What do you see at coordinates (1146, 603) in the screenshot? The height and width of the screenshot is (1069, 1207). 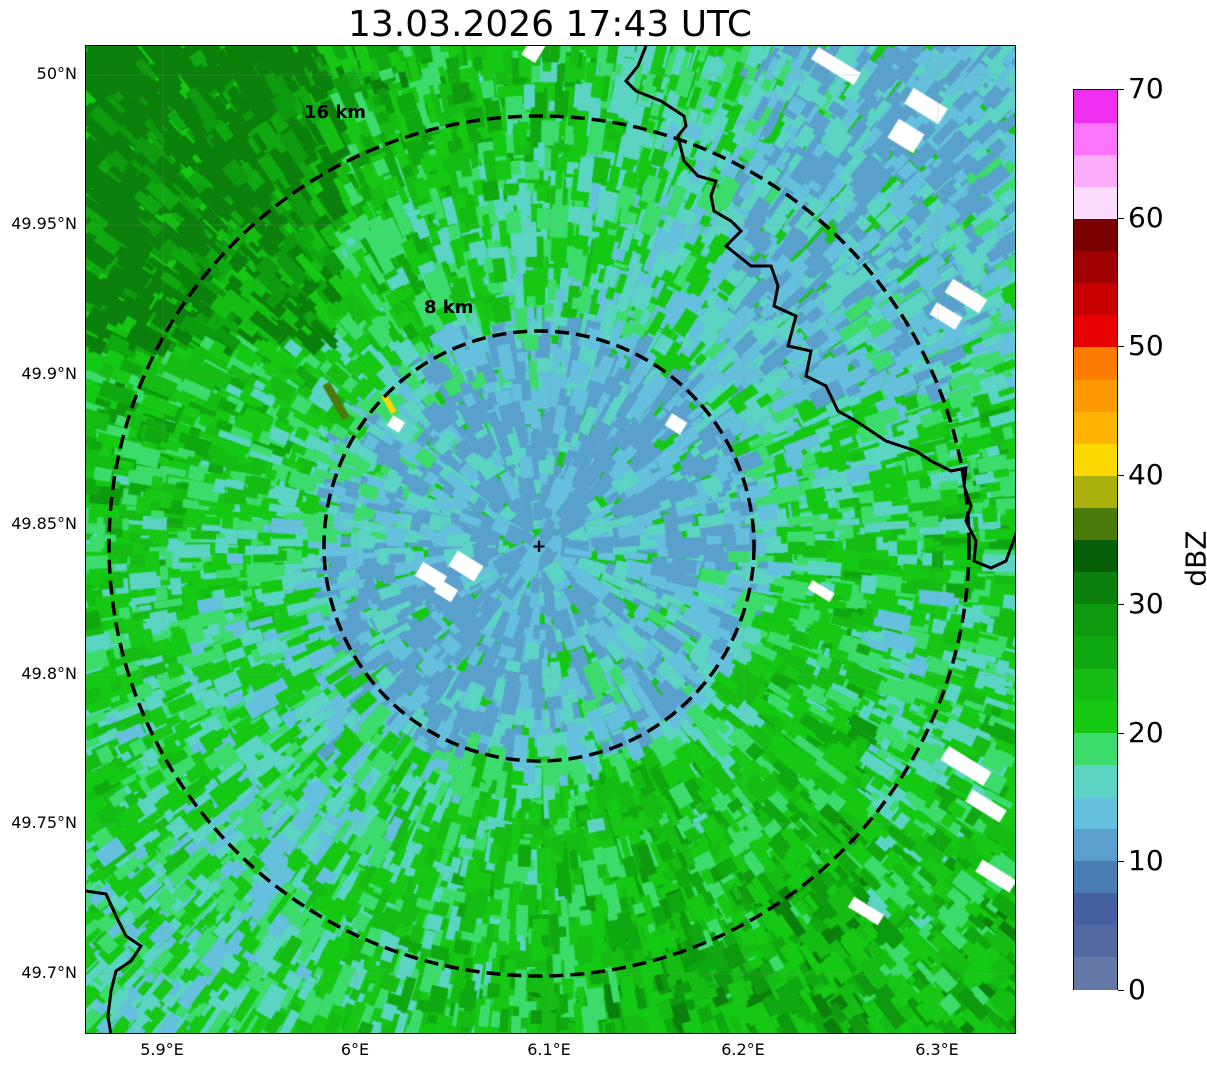 I see `colorbar-tick-label: 30` at bounding box center [1146, 603].